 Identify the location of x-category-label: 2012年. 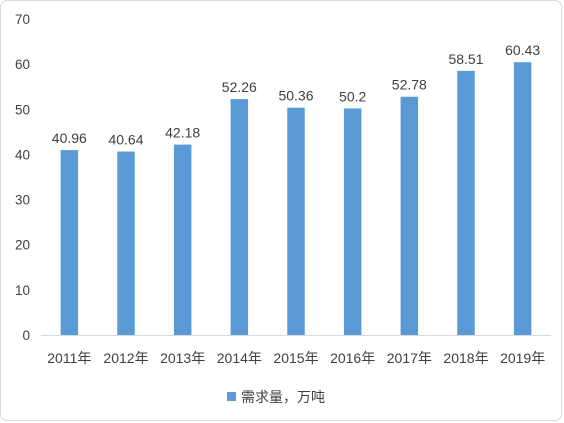
(125, 358).